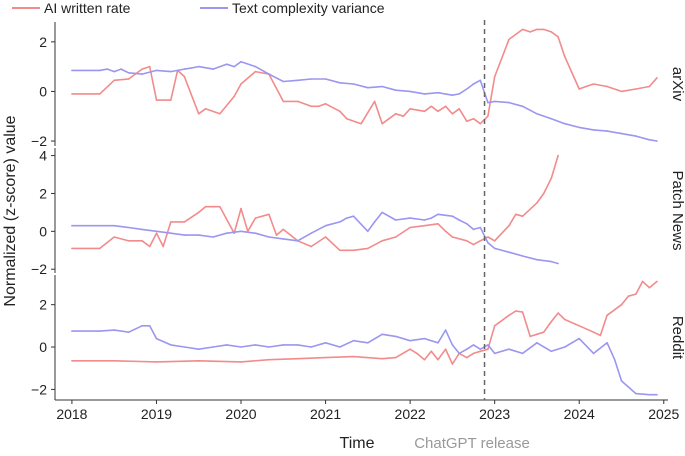  I want to click on panel-0-y-tick-label-2: 2, so click(43, 42).